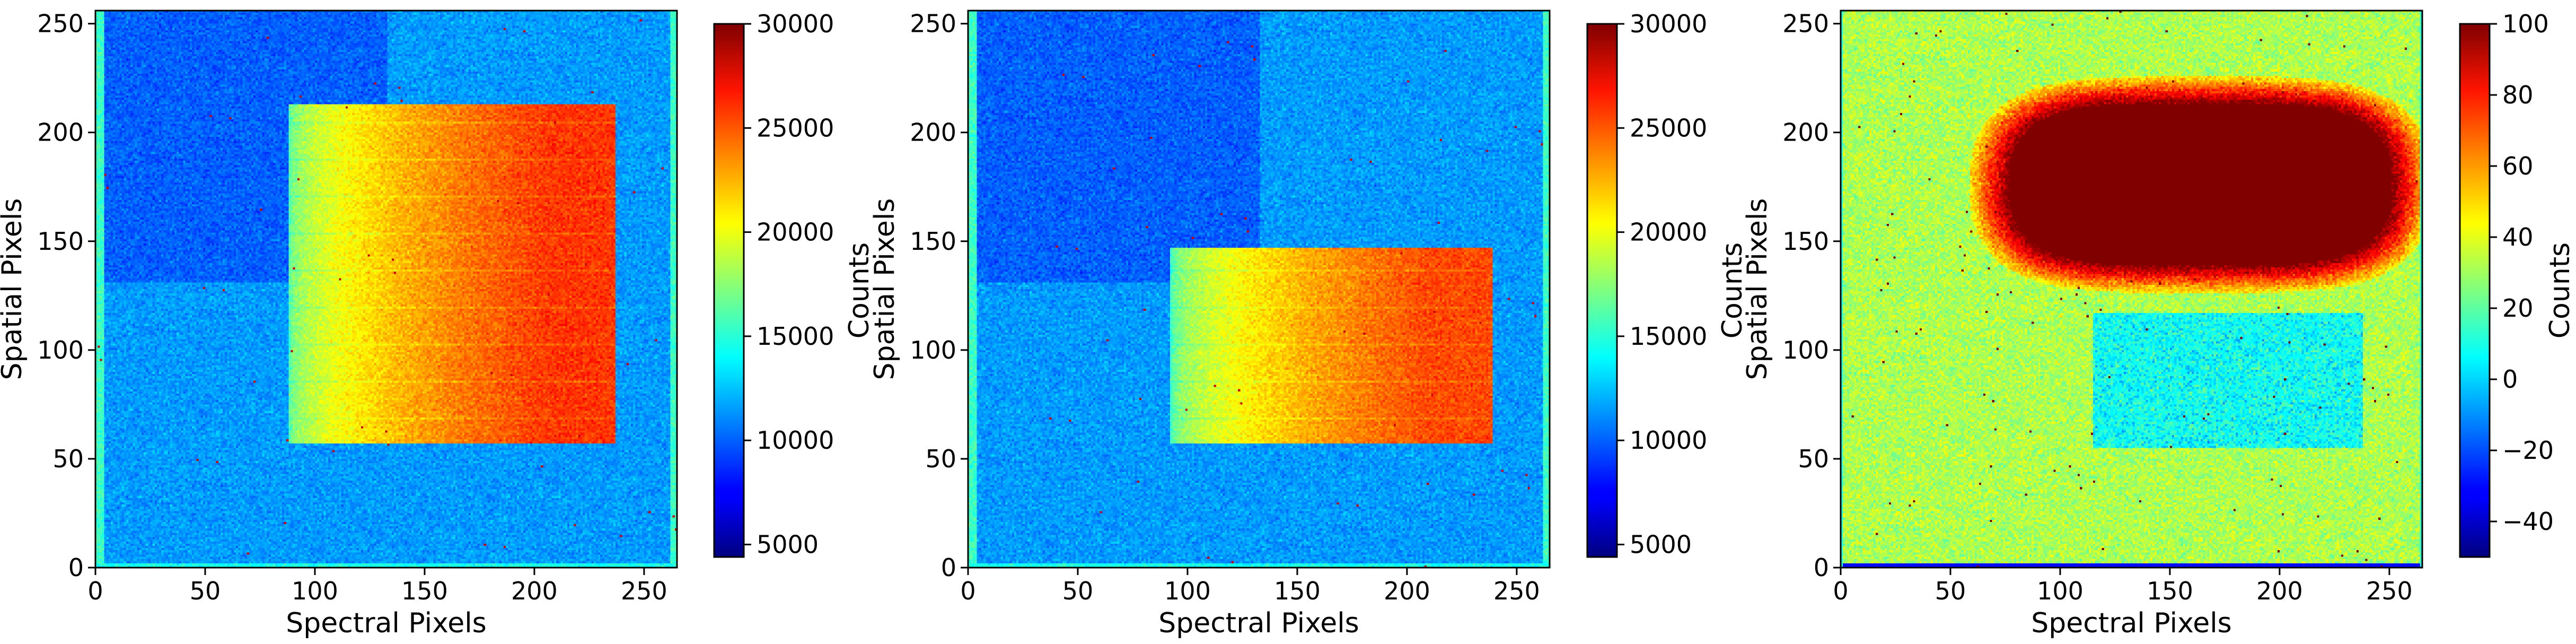 The width and height of the screenshot is (2576, 644). Describe the element at coordinates (2528, 521) in the screenshot. I see `colorbar-tick-label: −40` at that location.